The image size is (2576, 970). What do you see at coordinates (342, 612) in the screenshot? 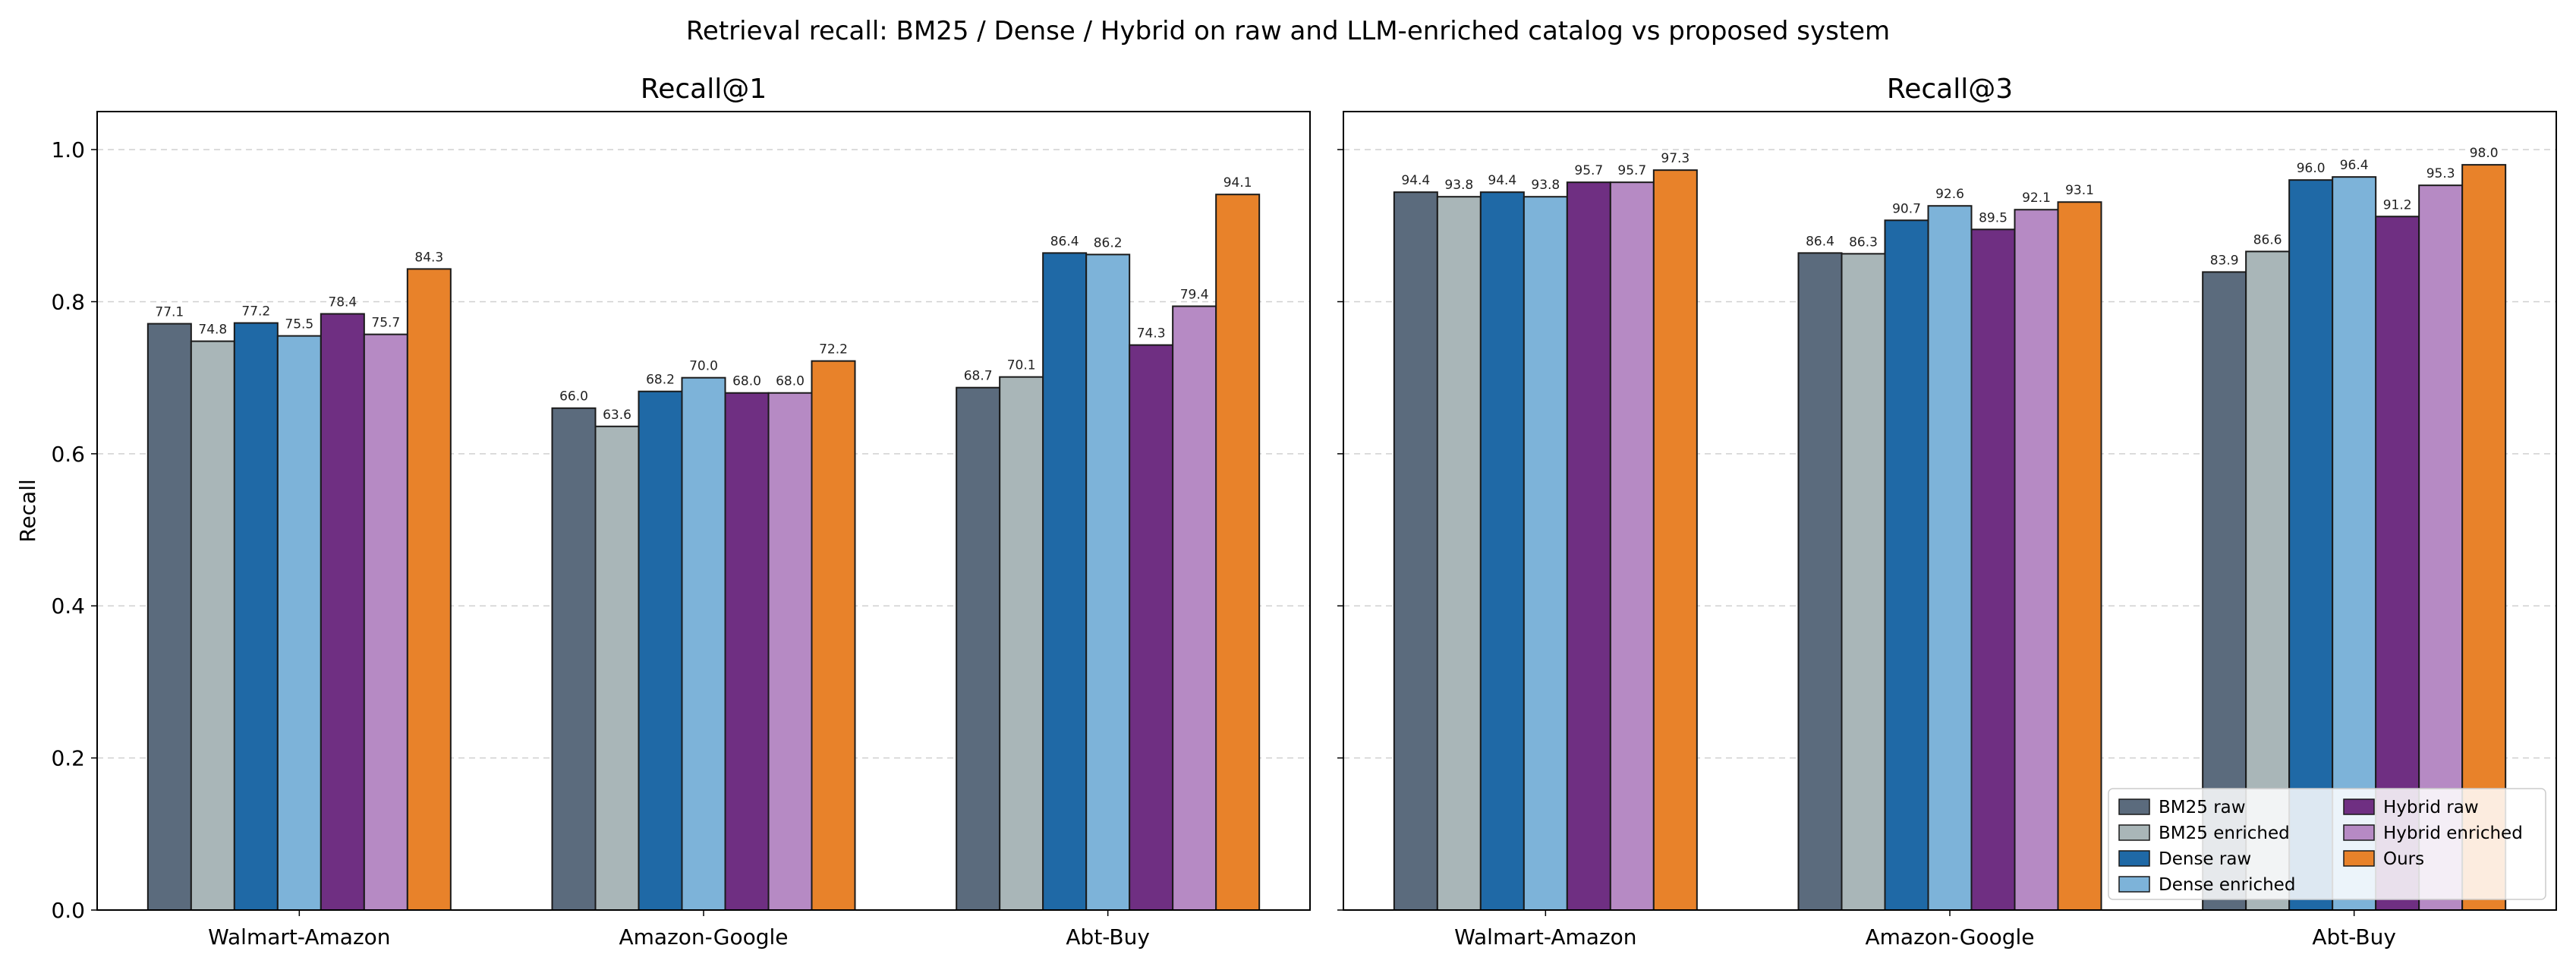
I see `bar-hybrid-raw-walmart-amazon` at bounding box center [342, 612].